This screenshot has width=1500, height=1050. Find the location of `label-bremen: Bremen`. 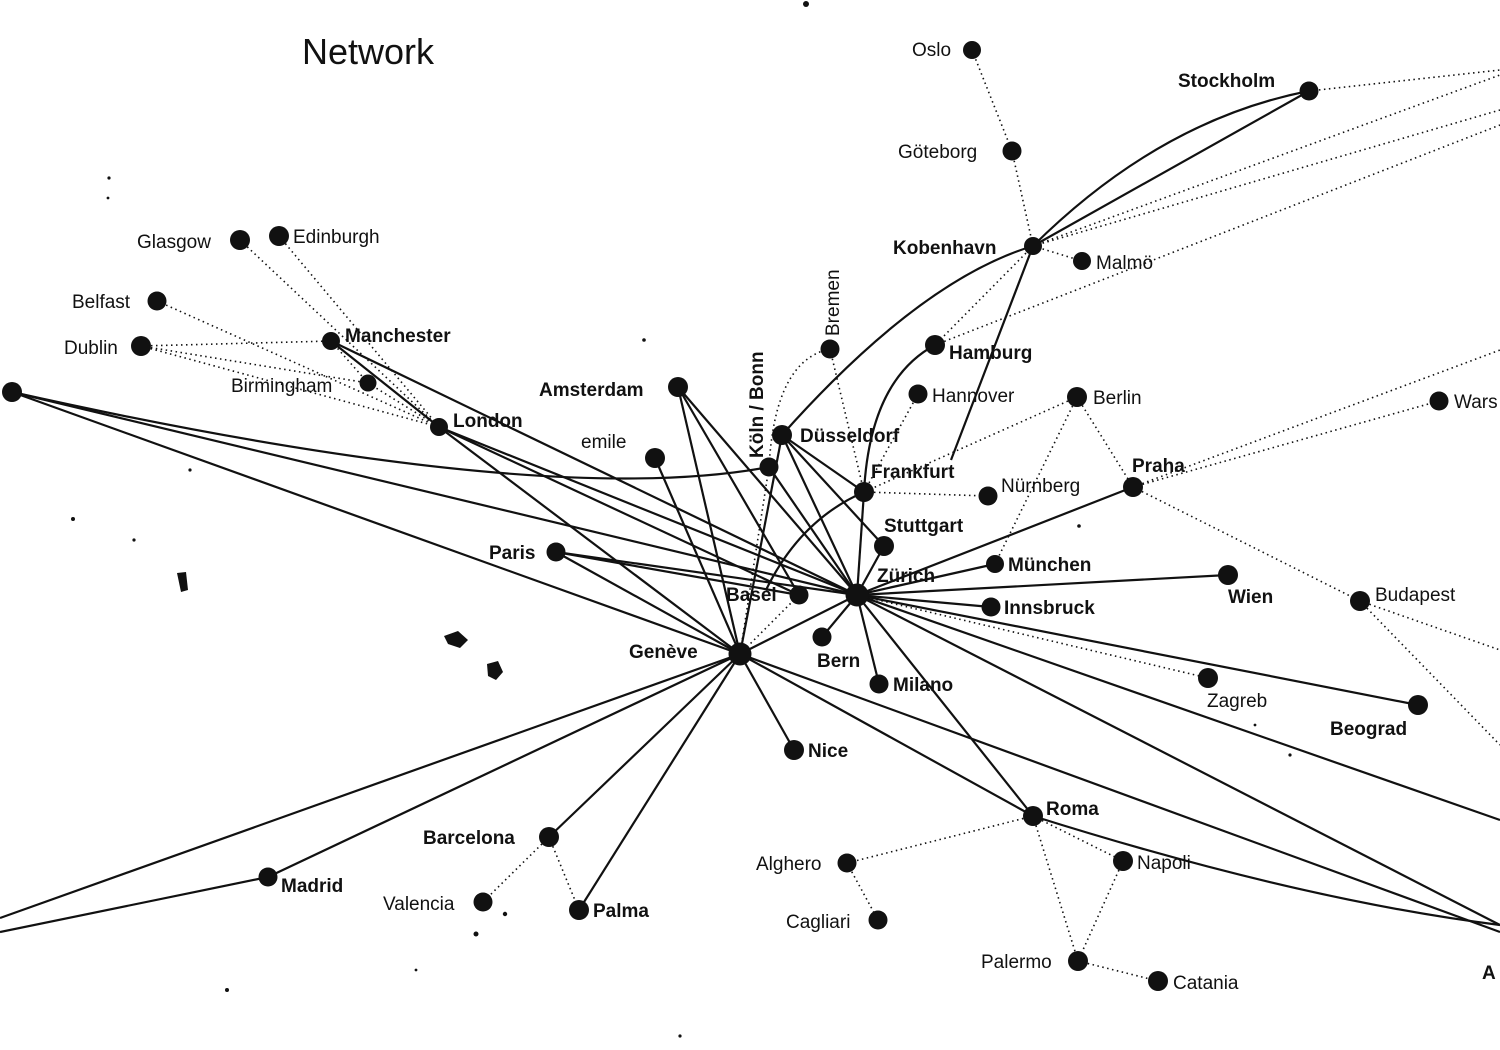

label-bremen: Bremen is located at coordinates (833, 302).